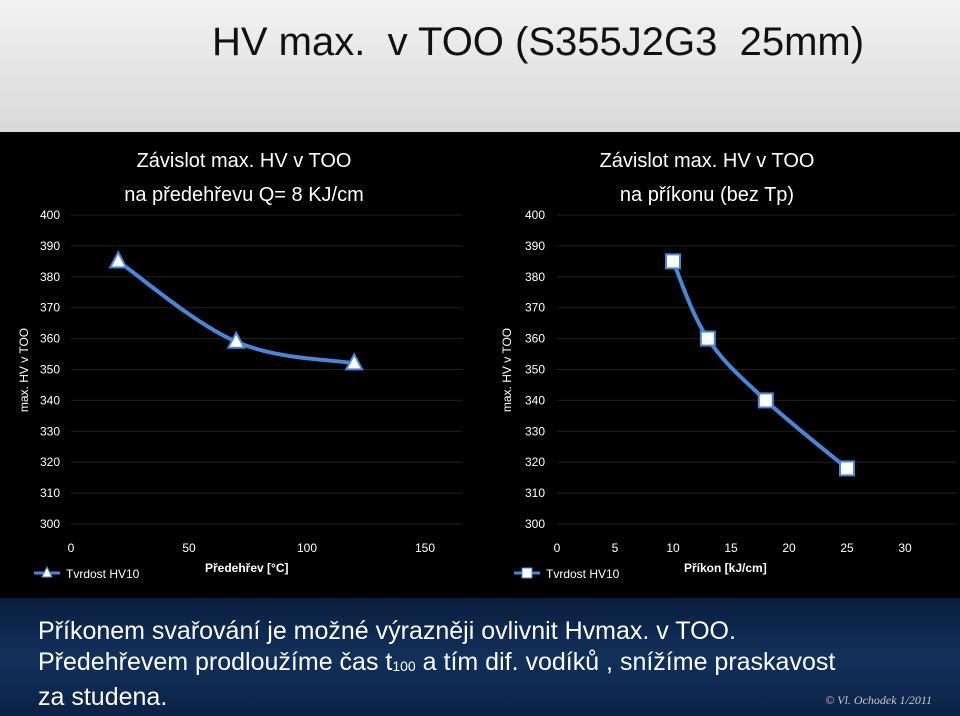 This screenshot has width=960, height=716. I want to click on x-axis-label: Předehřev [°C], so click(247, 568).